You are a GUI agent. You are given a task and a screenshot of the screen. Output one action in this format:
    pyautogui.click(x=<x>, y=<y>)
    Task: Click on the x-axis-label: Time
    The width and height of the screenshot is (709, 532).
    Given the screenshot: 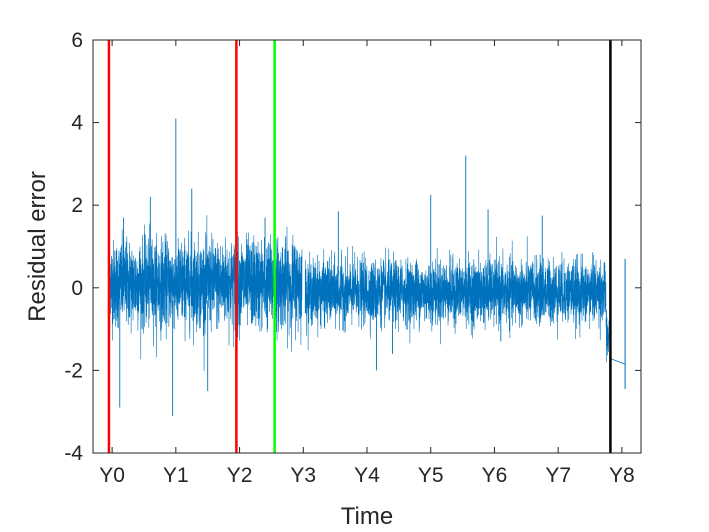 What is the action you would take?
    pyautogui.click(x=367, y=516)
    